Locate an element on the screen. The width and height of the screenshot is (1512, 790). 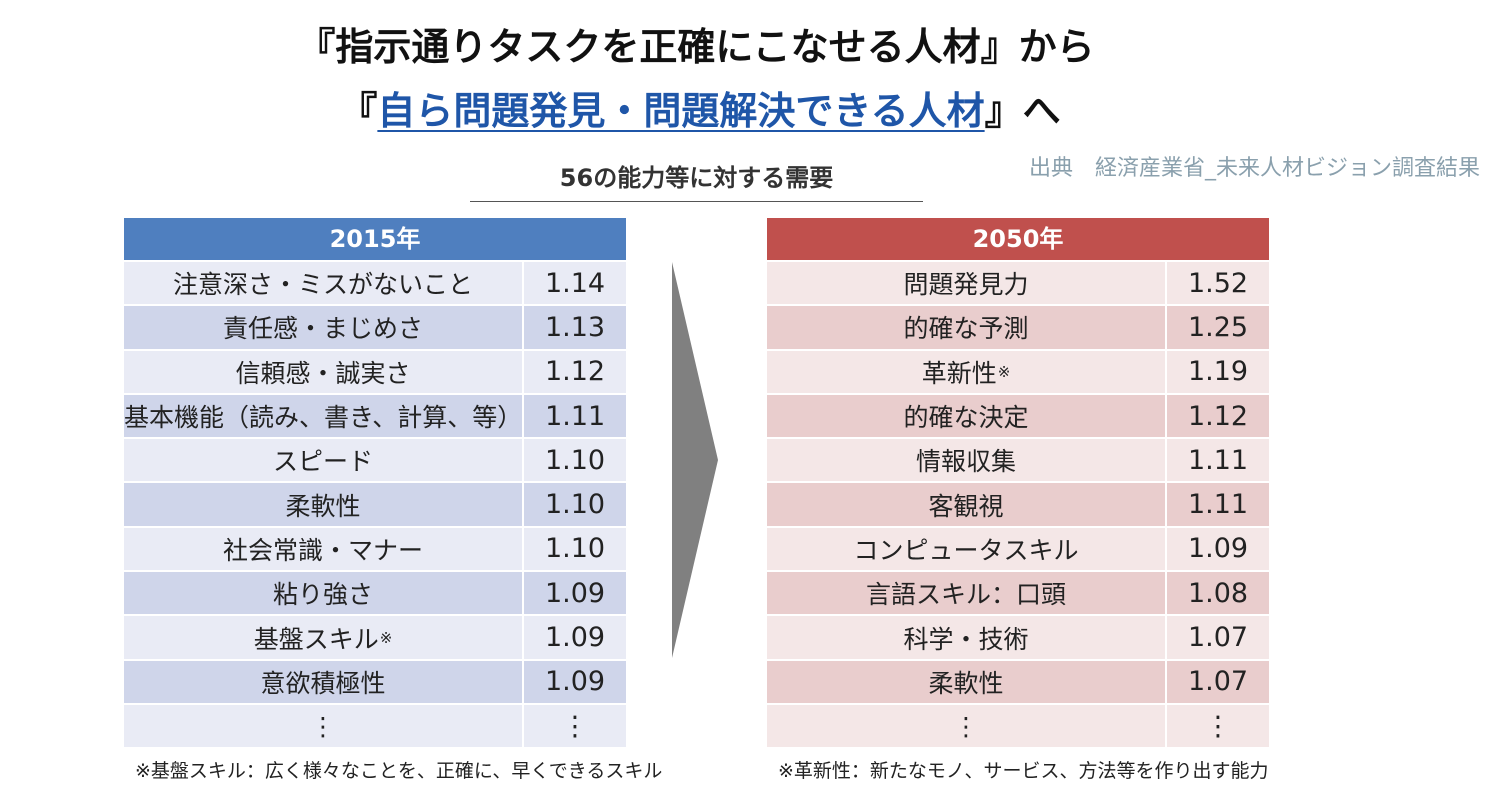
ability-name: 的確な予測 is located at coordinates (967, 327).